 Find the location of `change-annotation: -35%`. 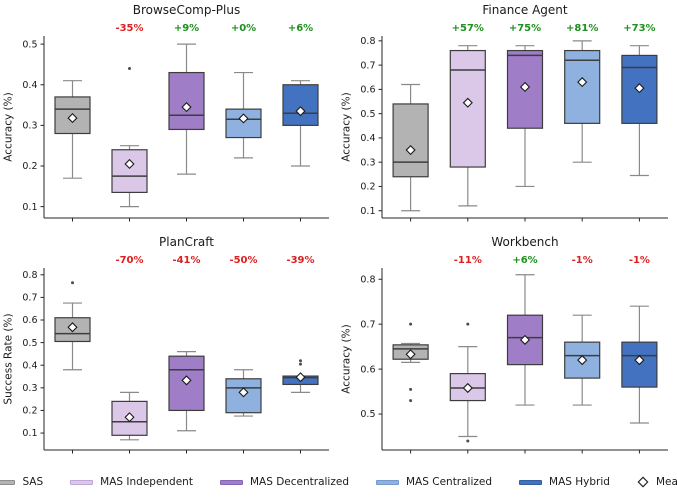

change-annotation: -35% is located at coordinates (129, 28).